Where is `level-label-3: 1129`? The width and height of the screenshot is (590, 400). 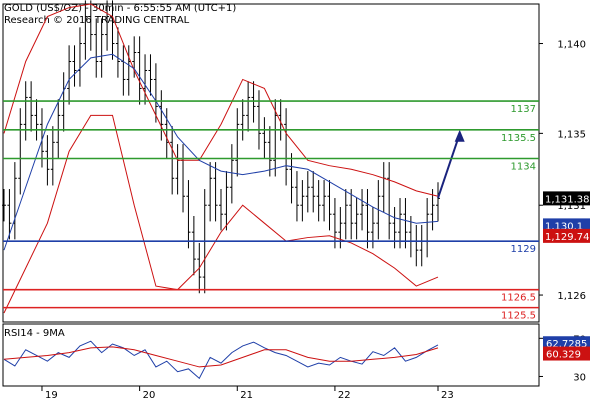
level-label-3: 1129 is located at coordinates (523, 249).